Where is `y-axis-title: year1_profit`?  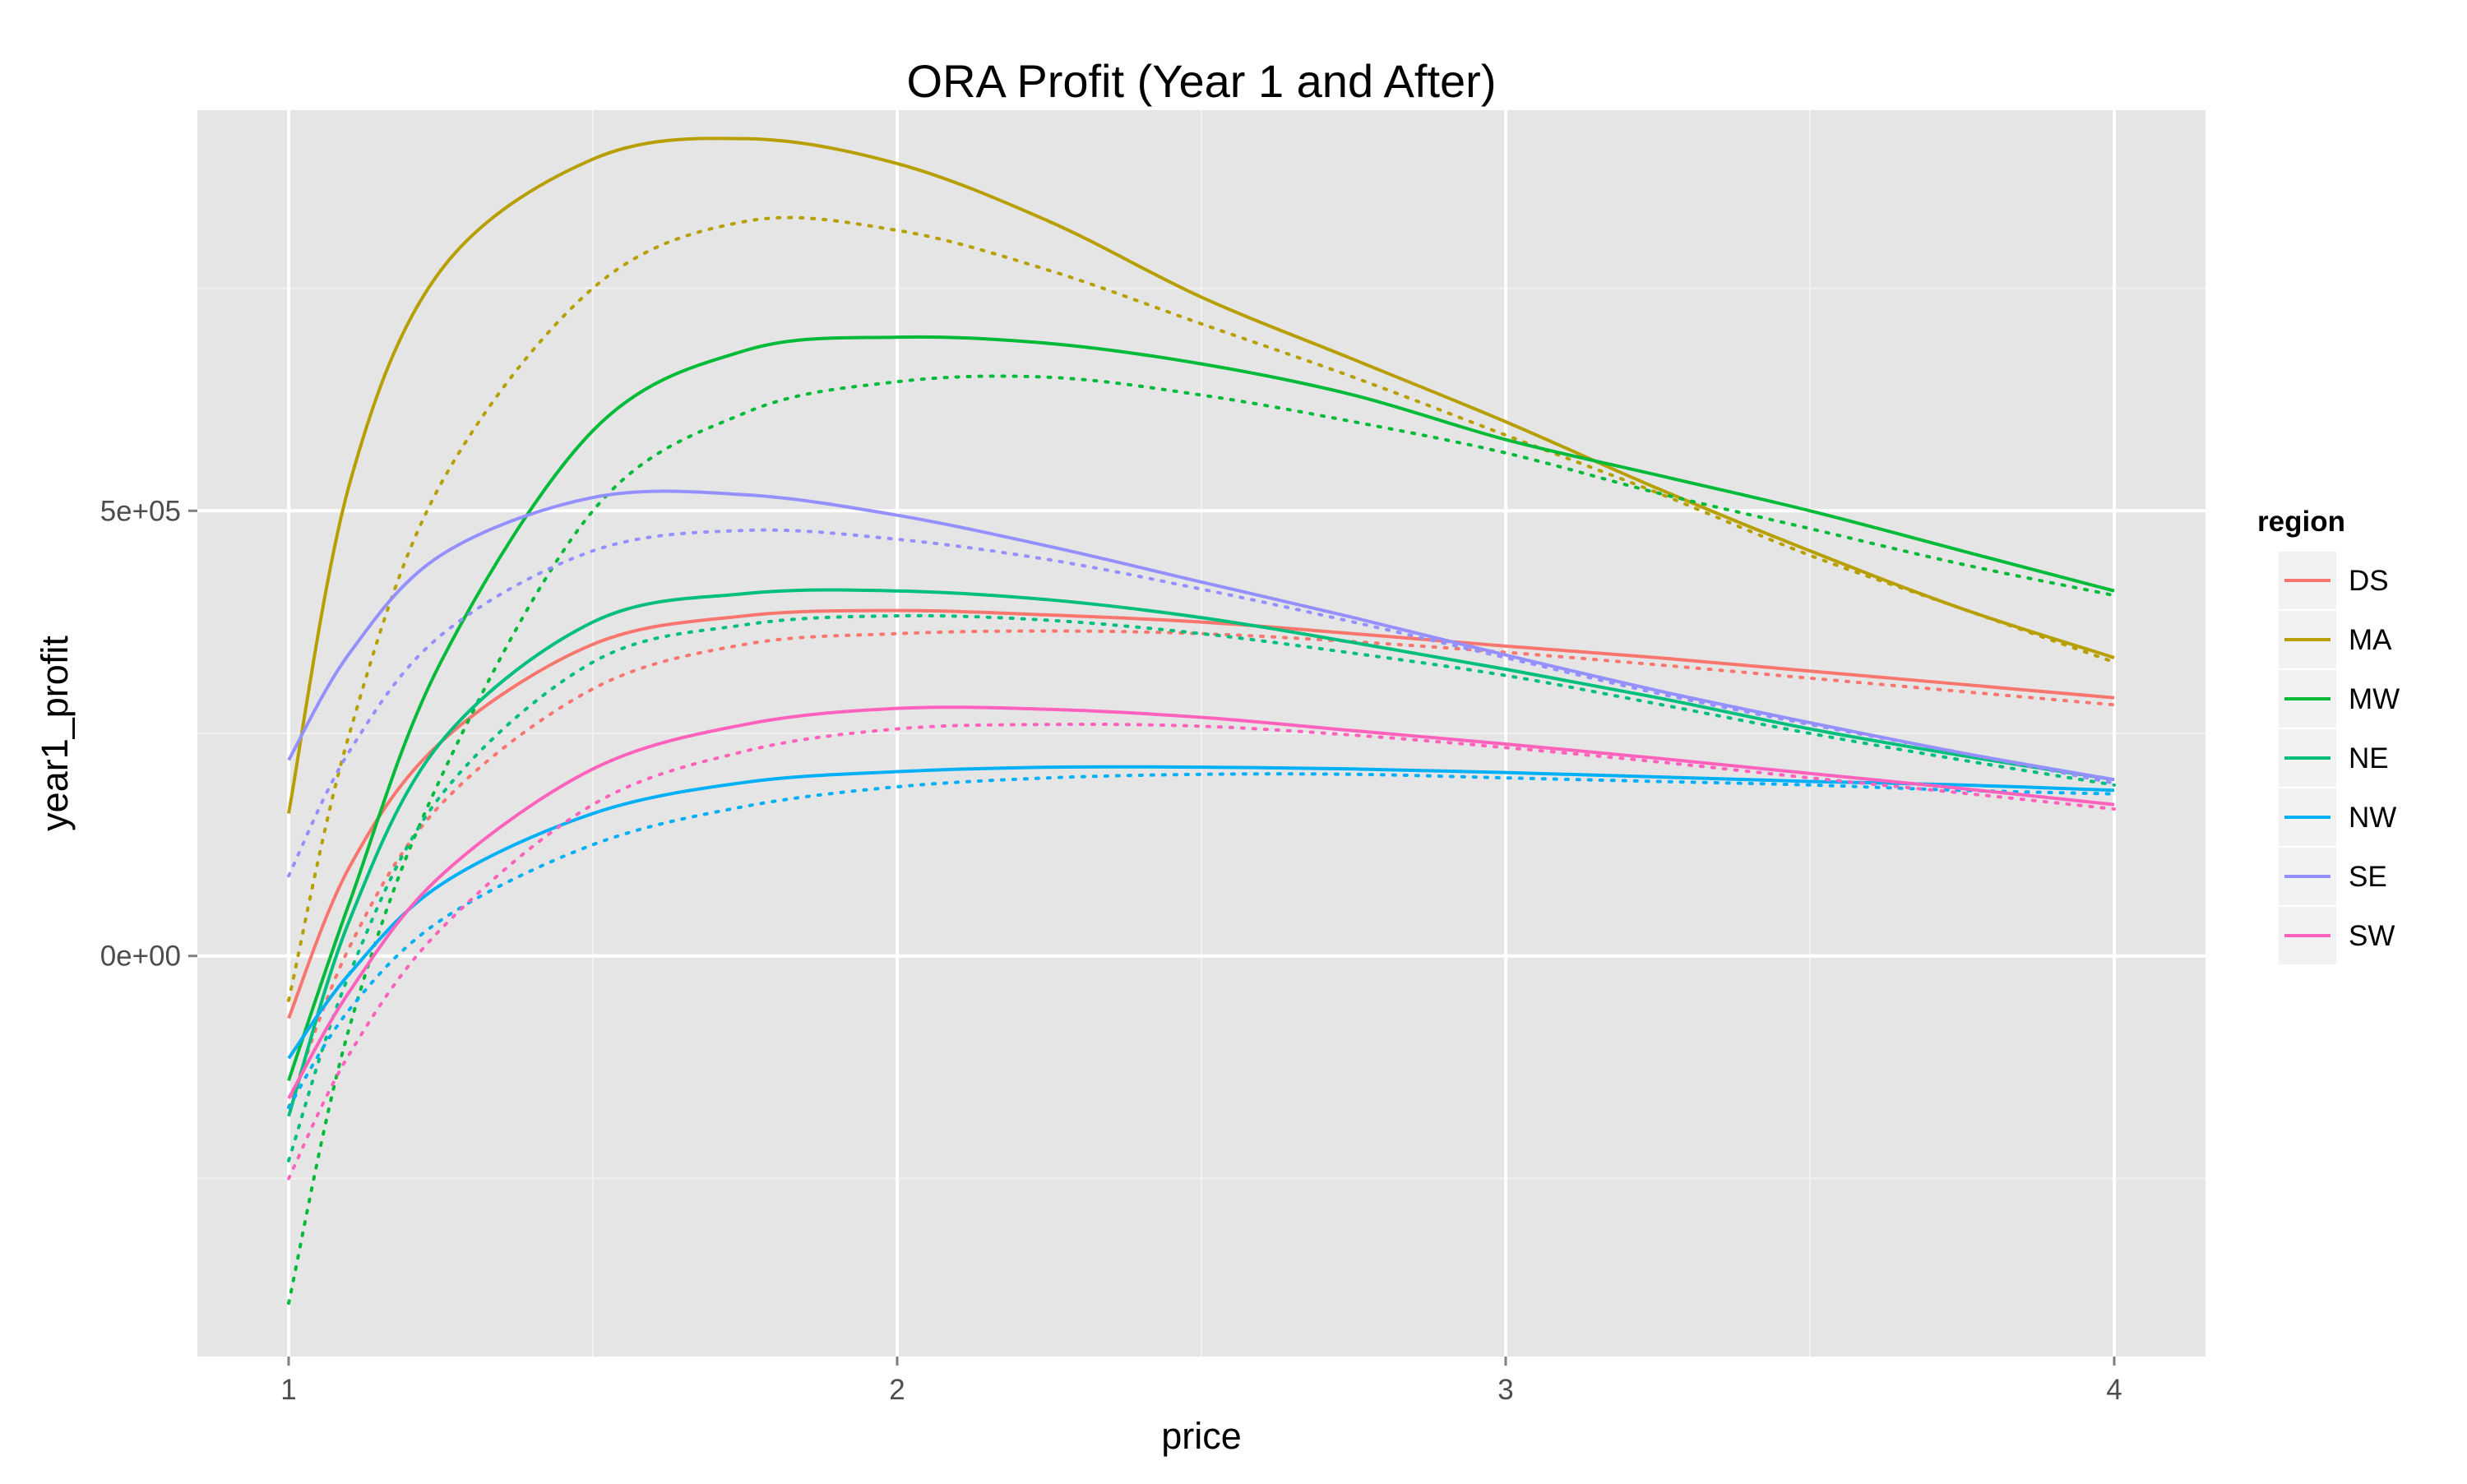
y-axis-title: year1_profit is located at coordinates (55, 734).